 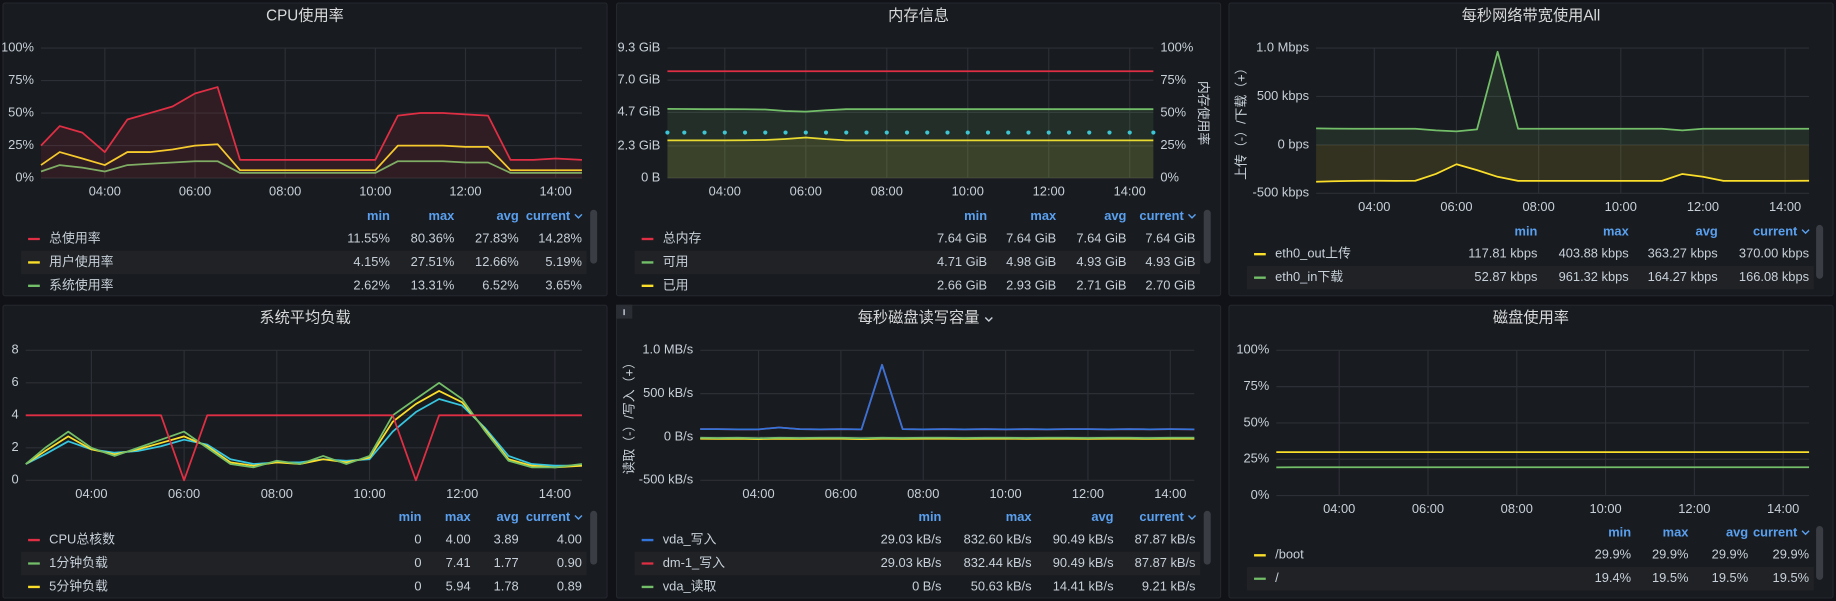 I want to click on y2-tick-label: 50%, so click(x=1173, y=111).